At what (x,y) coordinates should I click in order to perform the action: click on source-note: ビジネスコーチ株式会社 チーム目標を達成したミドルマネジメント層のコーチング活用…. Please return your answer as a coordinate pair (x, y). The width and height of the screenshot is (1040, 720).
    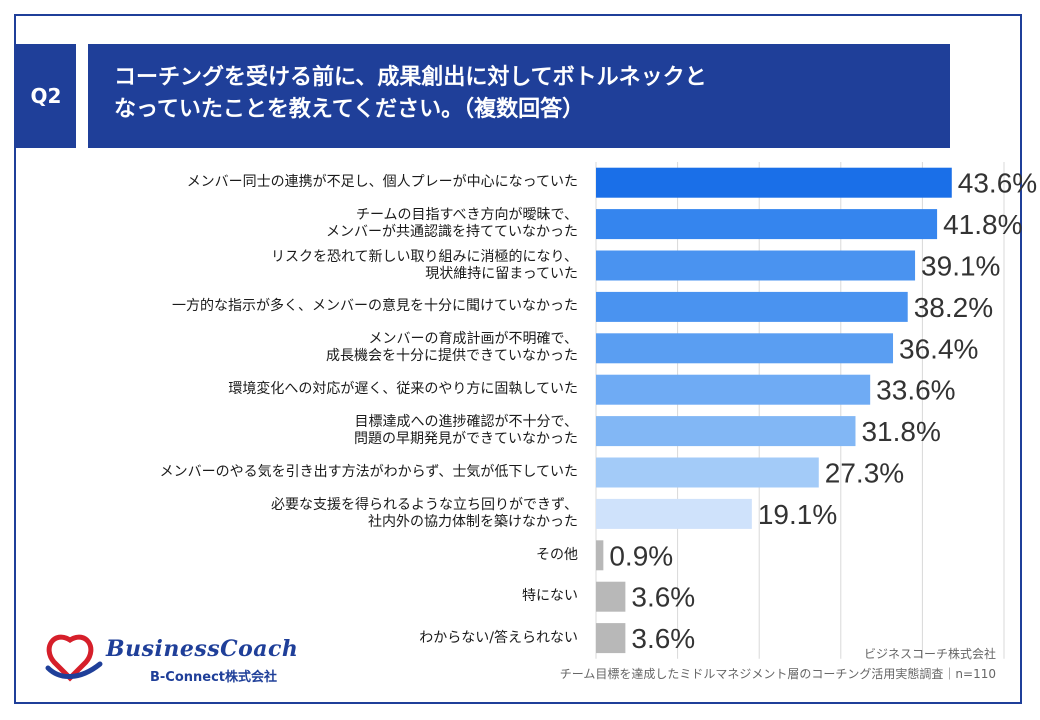
    Looking at the image, I should click on (778, 664).